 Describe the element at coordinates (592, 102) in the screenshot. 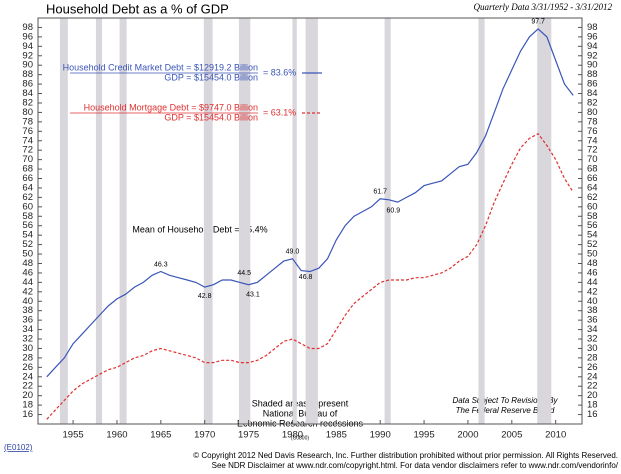

I see `y-tick-label: 82` at that location.